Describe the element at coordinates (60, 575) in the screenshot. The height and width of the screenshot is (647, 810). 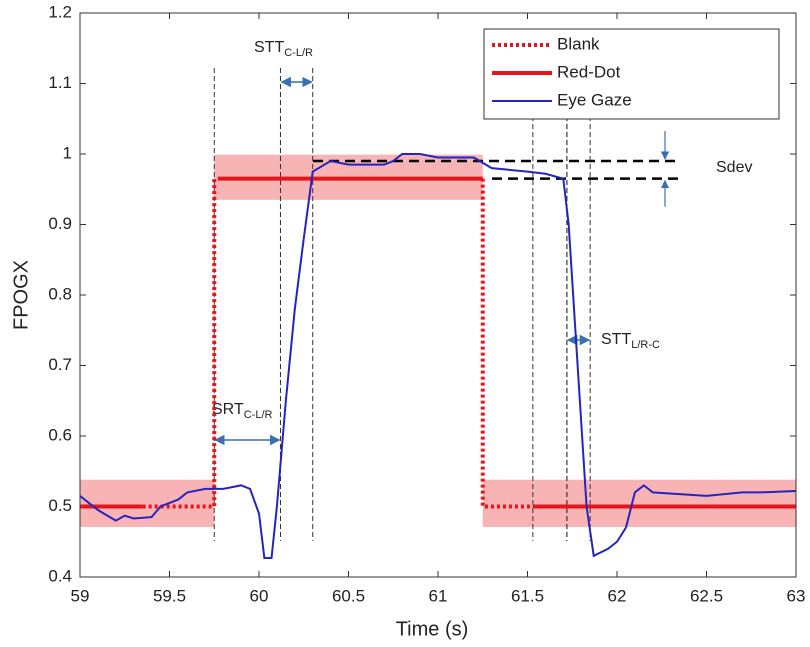
I see `y-tick-label: 0.4` at that location.